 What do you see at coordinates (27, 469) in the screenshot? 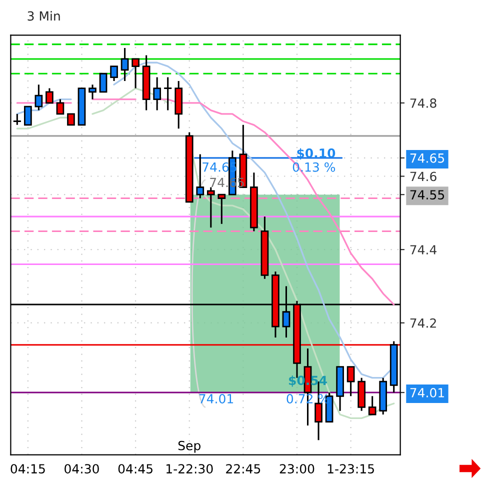
I see `x-tick-label: 04:15` at bounding box center [27, 469].